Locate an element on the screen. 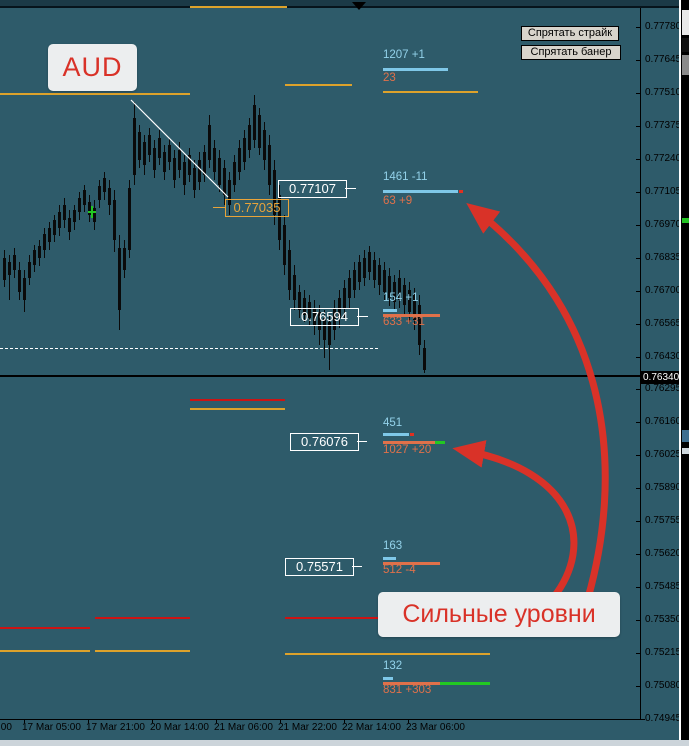  time-axis-label: 23 Mar 06:00 is located at coordinates (435, 727).